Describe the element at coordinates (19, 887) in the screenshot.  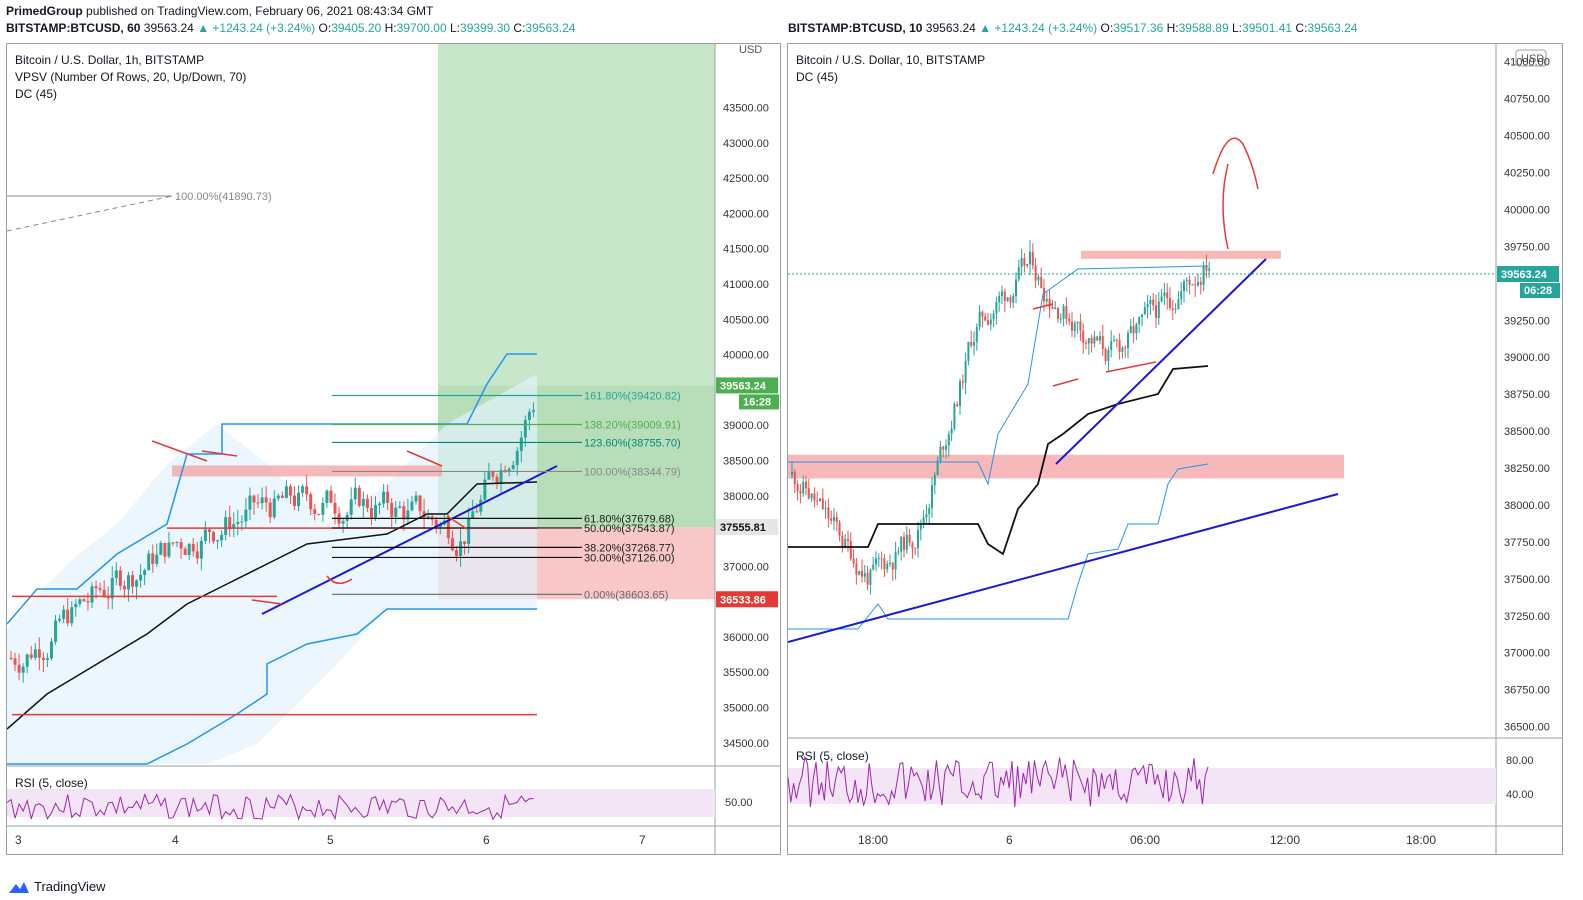
I see `tradingview-logo-icon` at that location.